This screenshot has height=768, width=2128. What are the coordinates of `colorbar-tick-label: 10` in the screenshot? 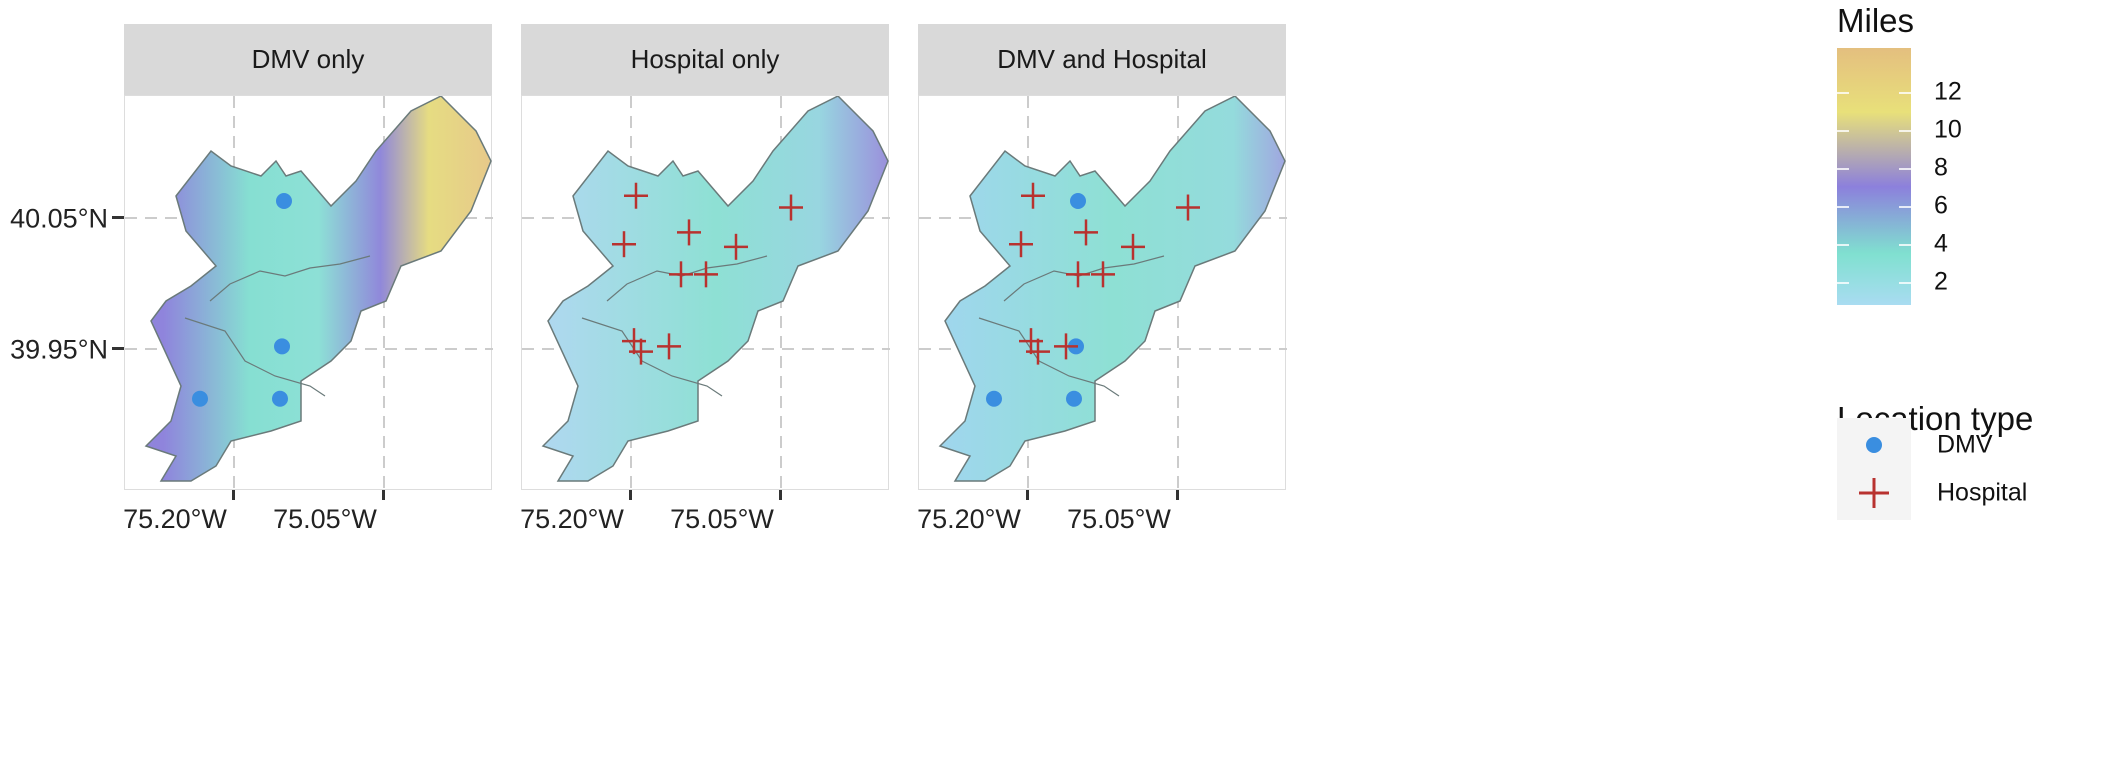 It's located at (1948, 129).